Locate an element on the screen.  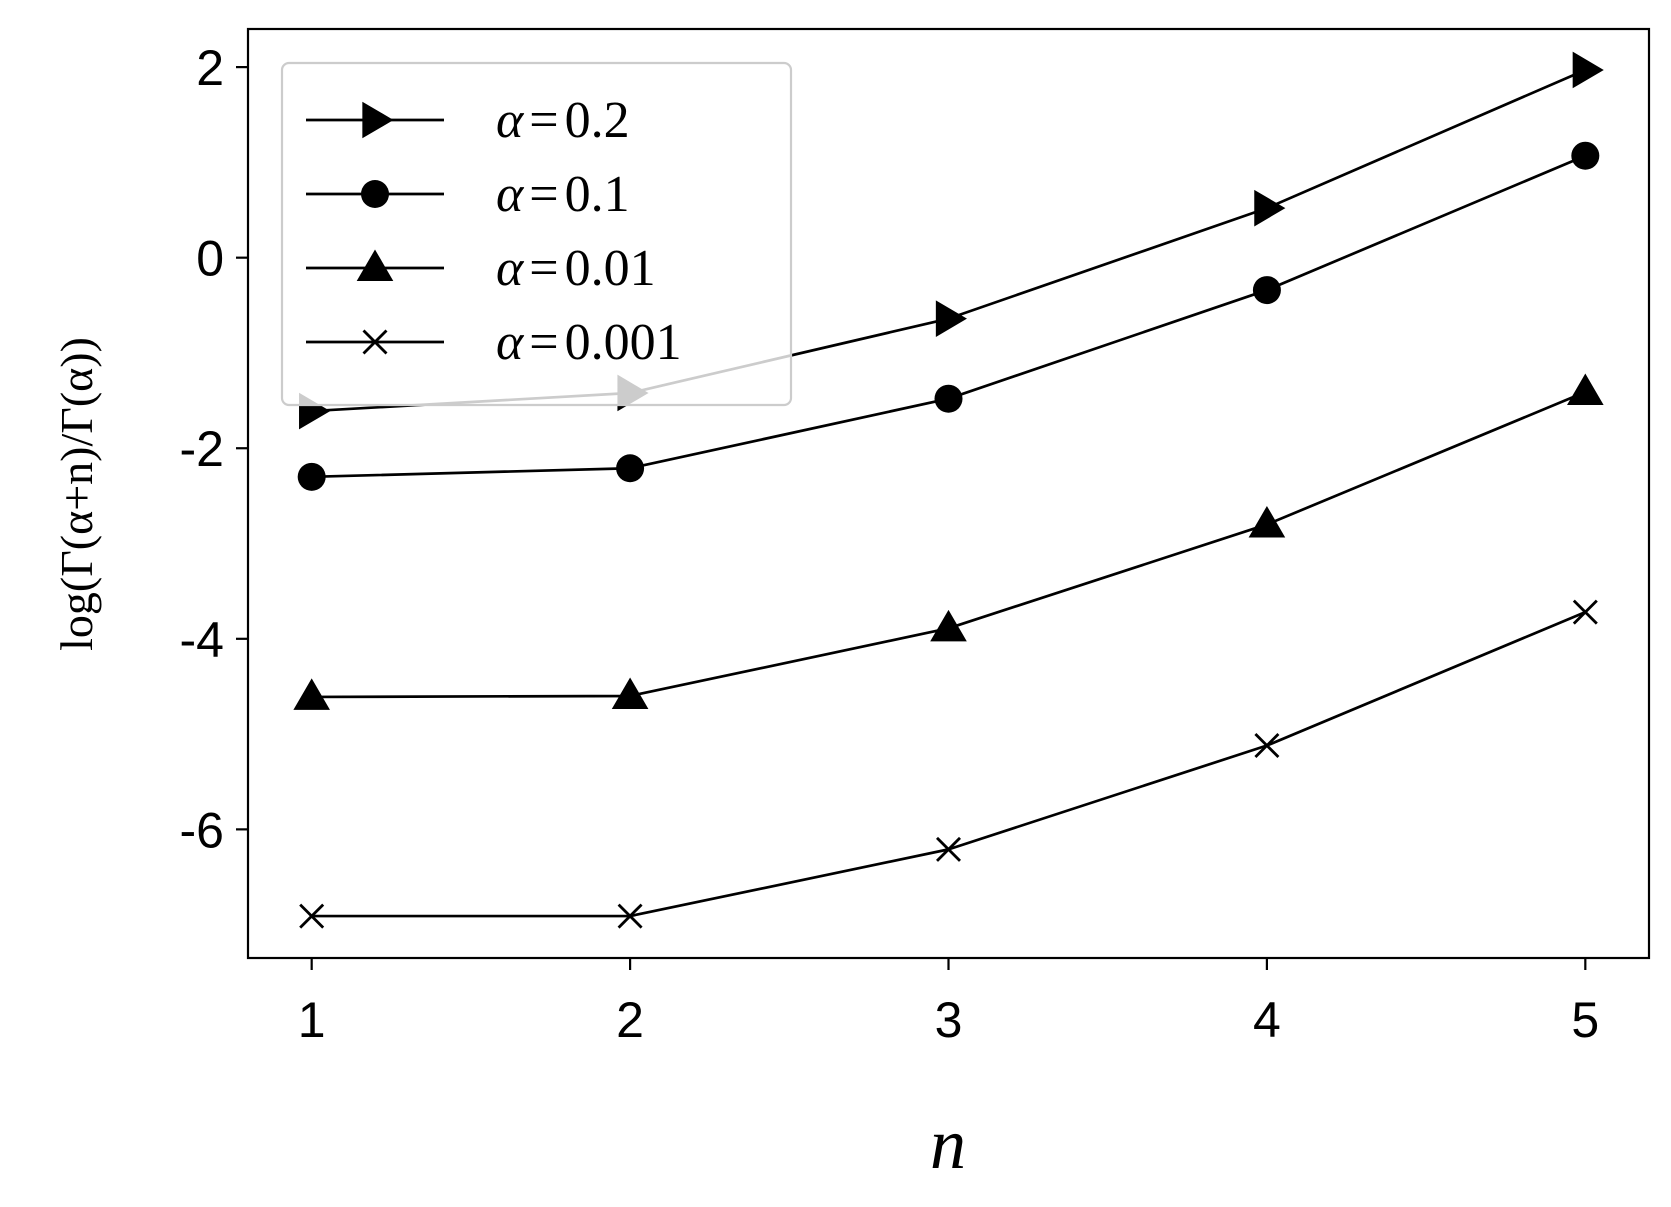
data-point-alpha-0-01-n4 is located at coordinates (1267, 521).